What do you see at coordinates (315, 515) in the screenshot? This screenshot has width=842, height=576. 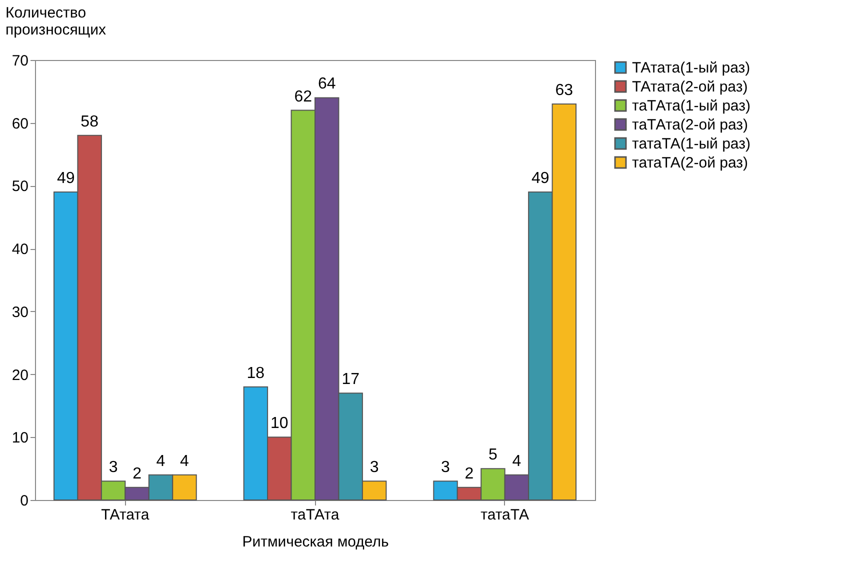 I see `x-tick-label: таТАта` at bounding box center [315, 515].